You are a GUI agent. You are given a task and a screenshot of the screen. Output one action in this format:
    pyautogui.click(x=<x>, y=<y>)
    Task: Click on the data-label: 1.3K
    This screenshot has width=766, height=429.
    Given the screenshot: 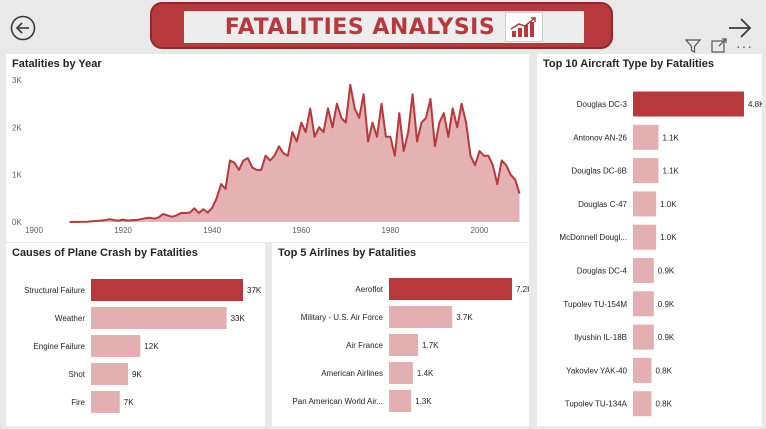 What is the action you would take?
    pyautogui.click(x=423, y=401)
    